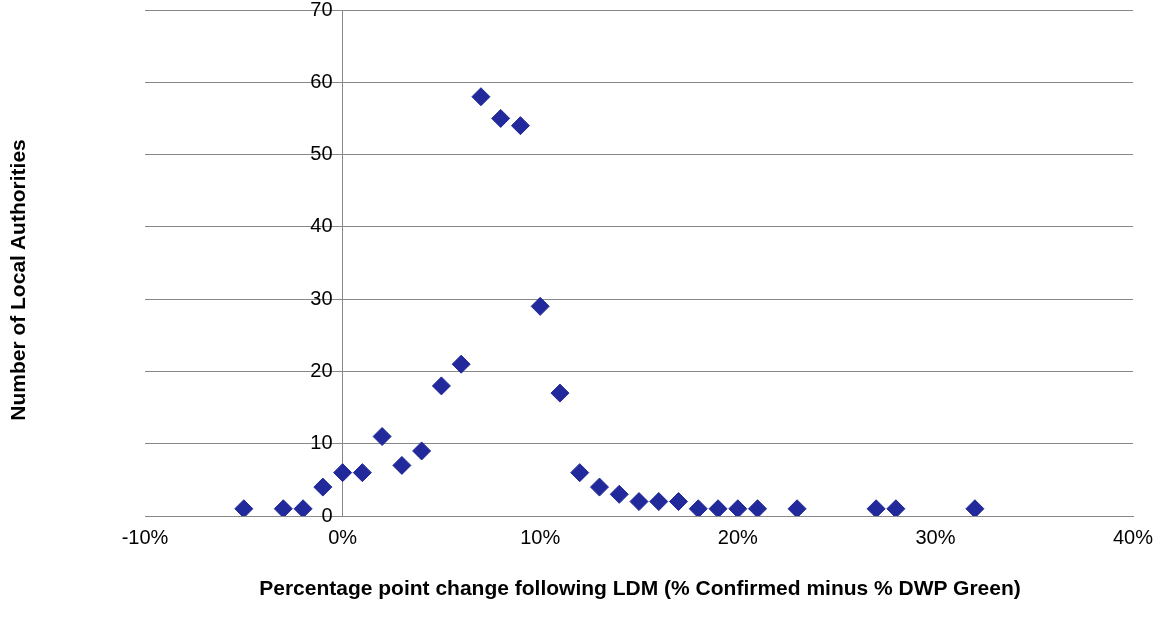 The image size is (1168, 641). What do you see at coordinates (343, 536) in the screenshot?
I see `x-tick-label: 0%` at bounding box center [343, 536].